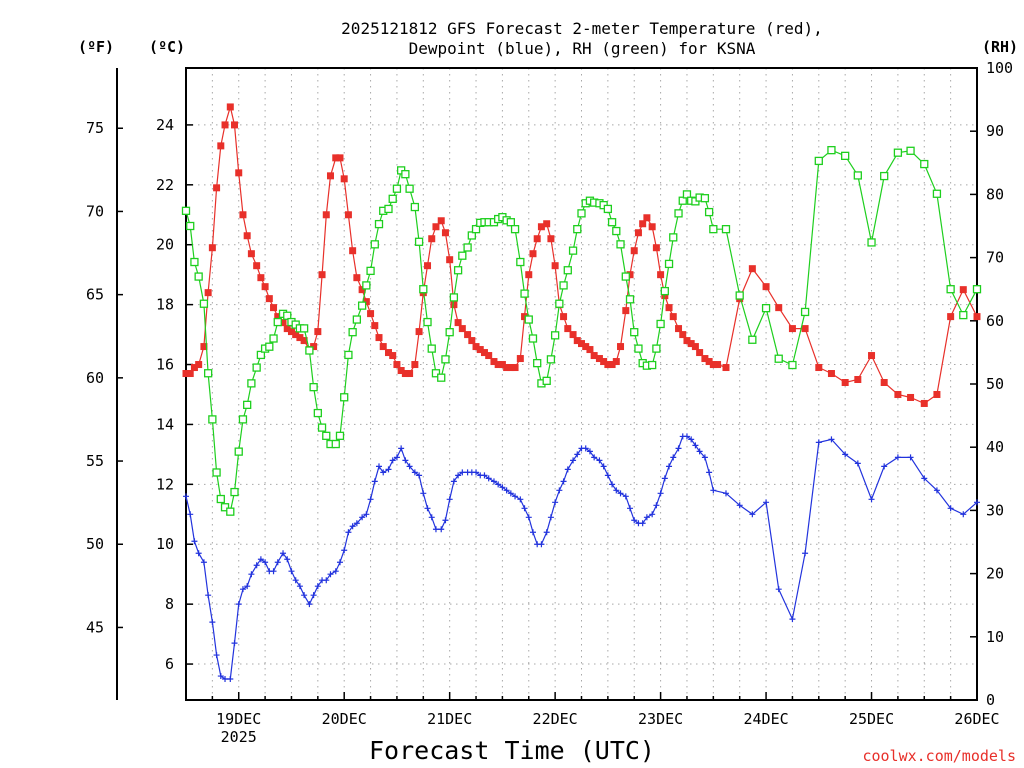  I want to click on credit-text: coolwx.com/models, so click(939, 756).